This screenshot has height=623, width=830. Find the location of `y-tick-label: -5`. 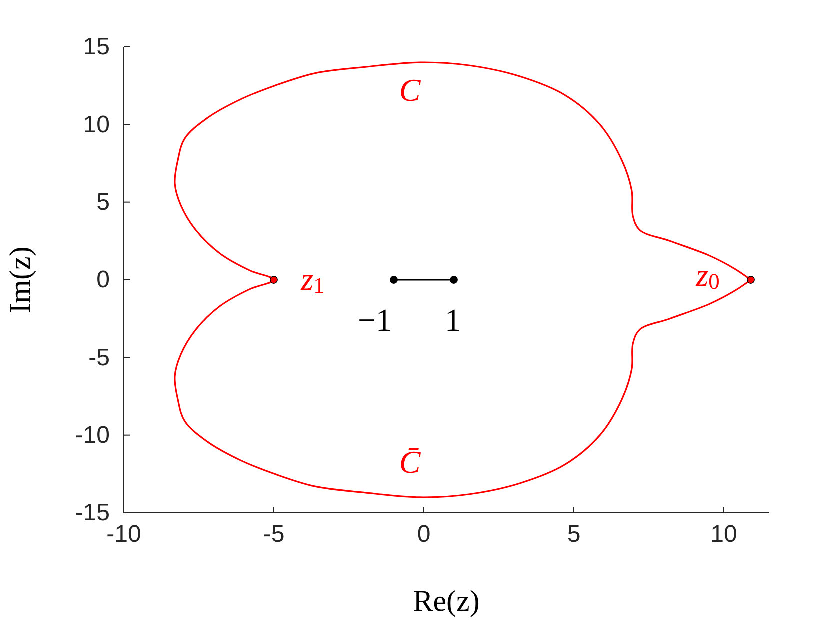

y-tick-label: -5 is located at coordinates (99, 358).